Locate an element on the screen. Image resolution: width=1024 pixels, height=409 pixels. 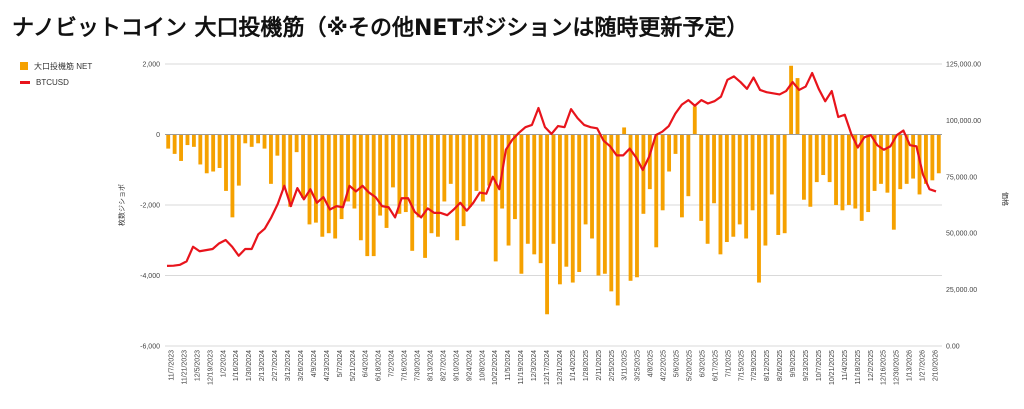
x-tick-label: 2/25/2025 is located at coordinates (612, 365).